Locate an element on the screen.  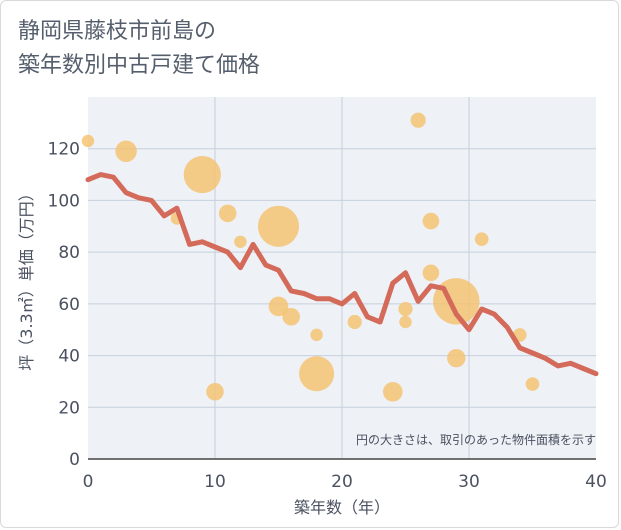
x-ticks: 0 10 20 30 40 is located at coordinates (345, 482).